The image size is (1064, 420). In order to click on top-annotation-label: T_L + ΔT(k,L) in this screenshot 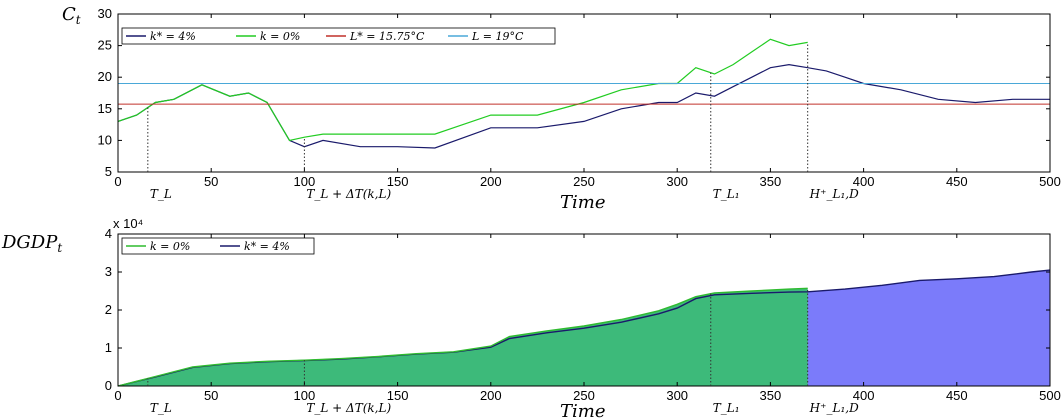, I will do `click(348, 194)`.